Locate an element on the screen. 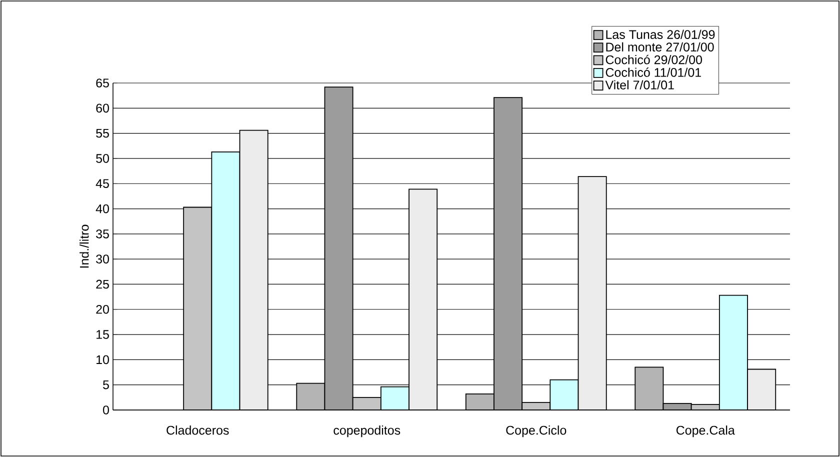  x-tick-label: Cope.Ciclo is located at coordinates (536, 432).